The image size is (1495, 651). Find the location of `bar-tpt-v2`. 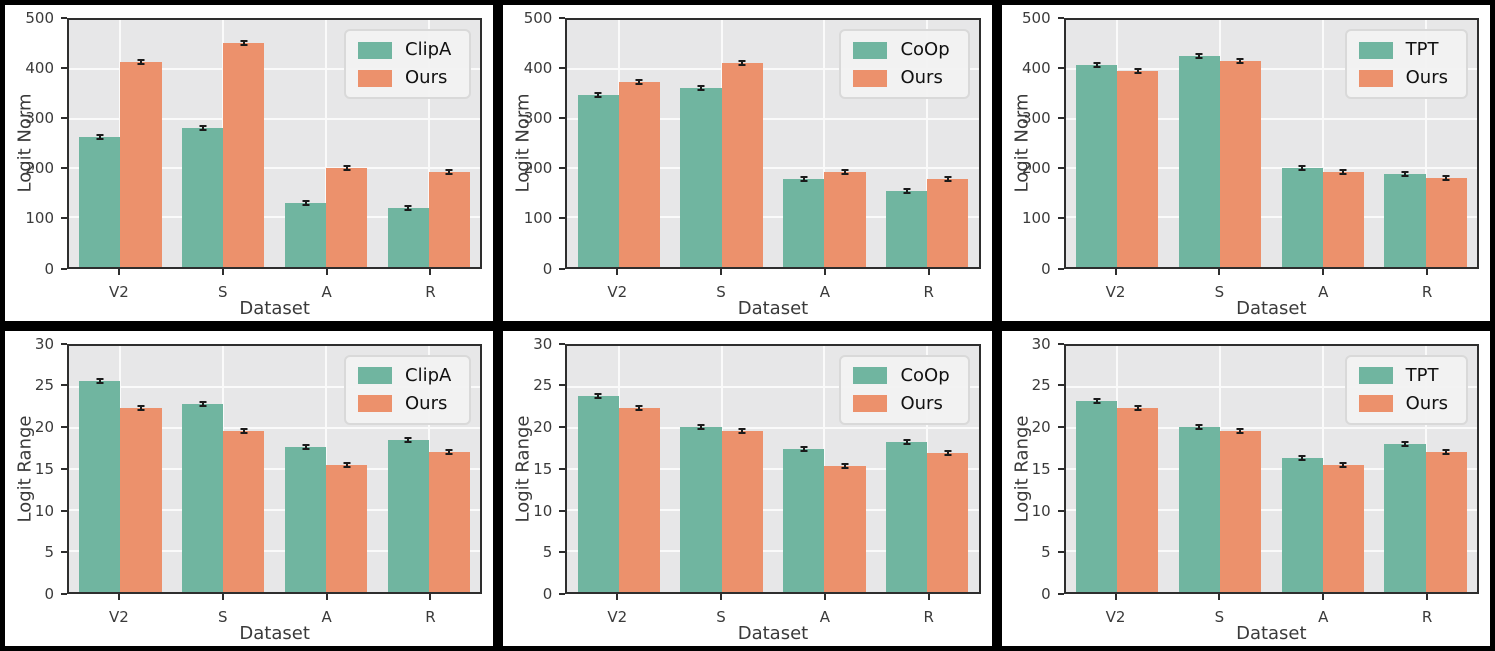

bar-tpt-v2 is located at coordinates (1096, 495).